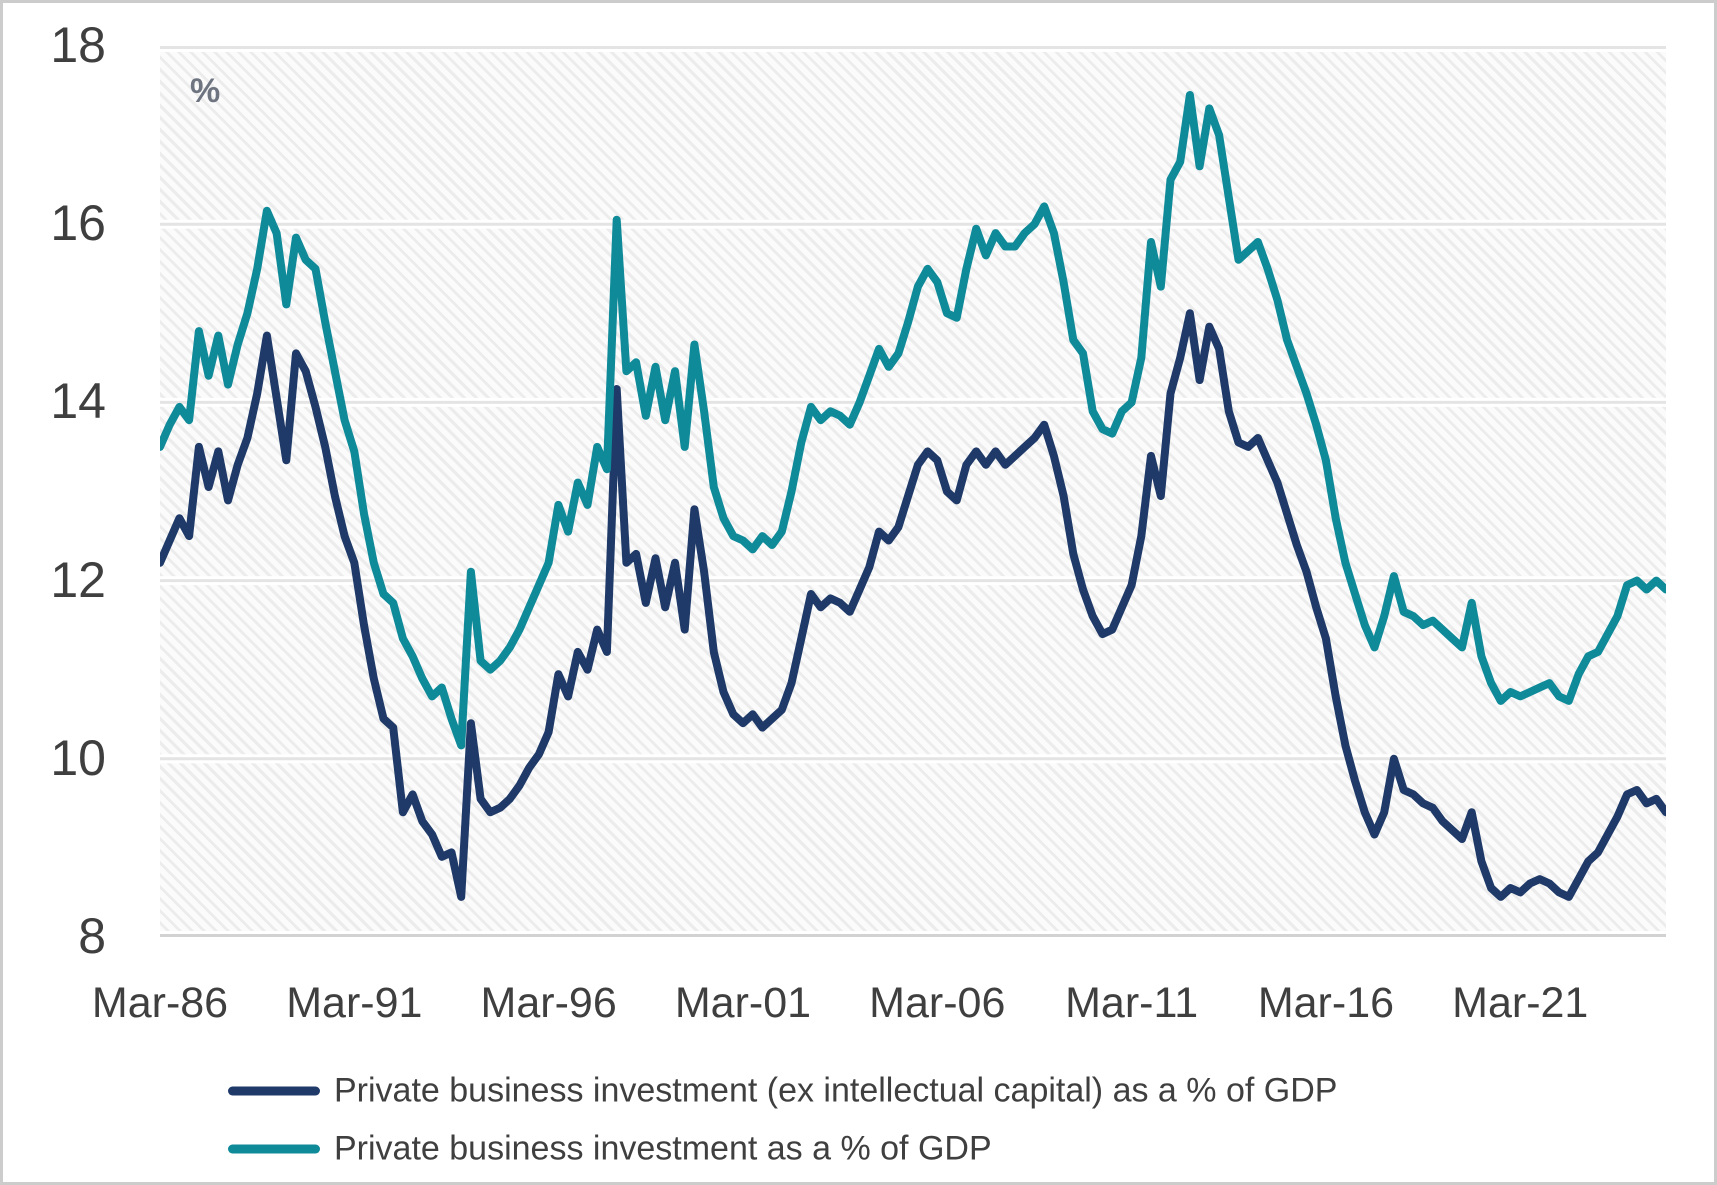 This screenshot has height=1185, width=1717. I want to click on x-axis-tick-label: Mar-96, so click(548, 1003).